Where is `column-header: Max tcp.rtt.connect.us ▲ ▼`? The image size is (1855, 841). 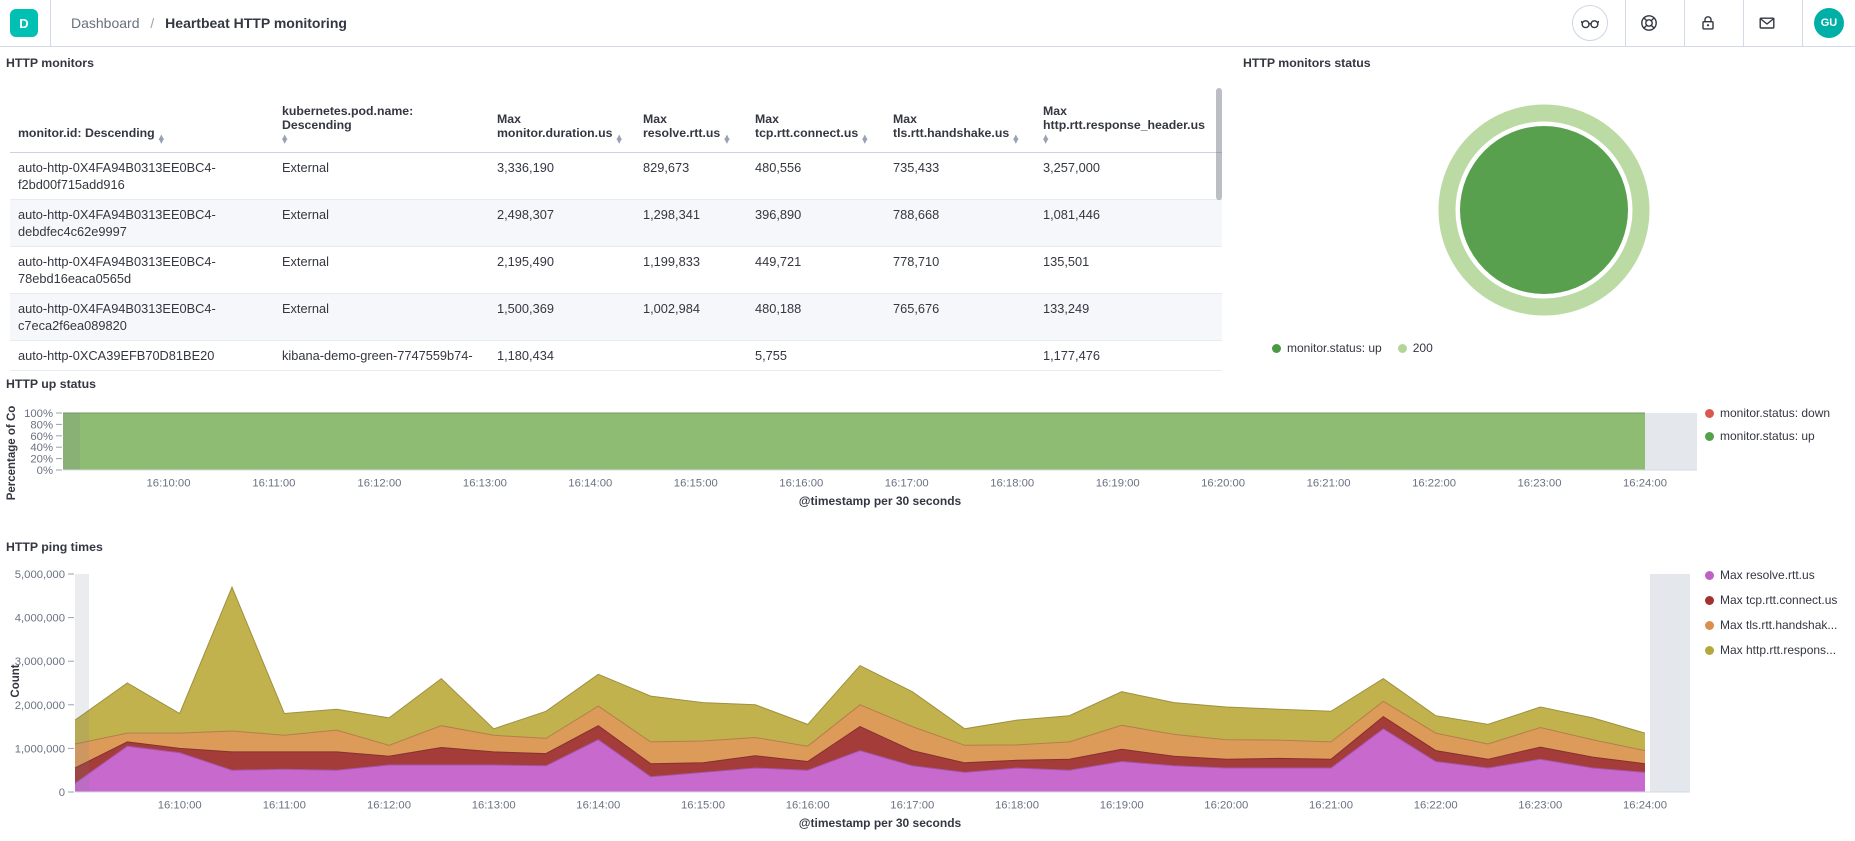 column-header: Max tcp.rtt.connect.us ▲ ▼ is located at coordinates (816, 114).